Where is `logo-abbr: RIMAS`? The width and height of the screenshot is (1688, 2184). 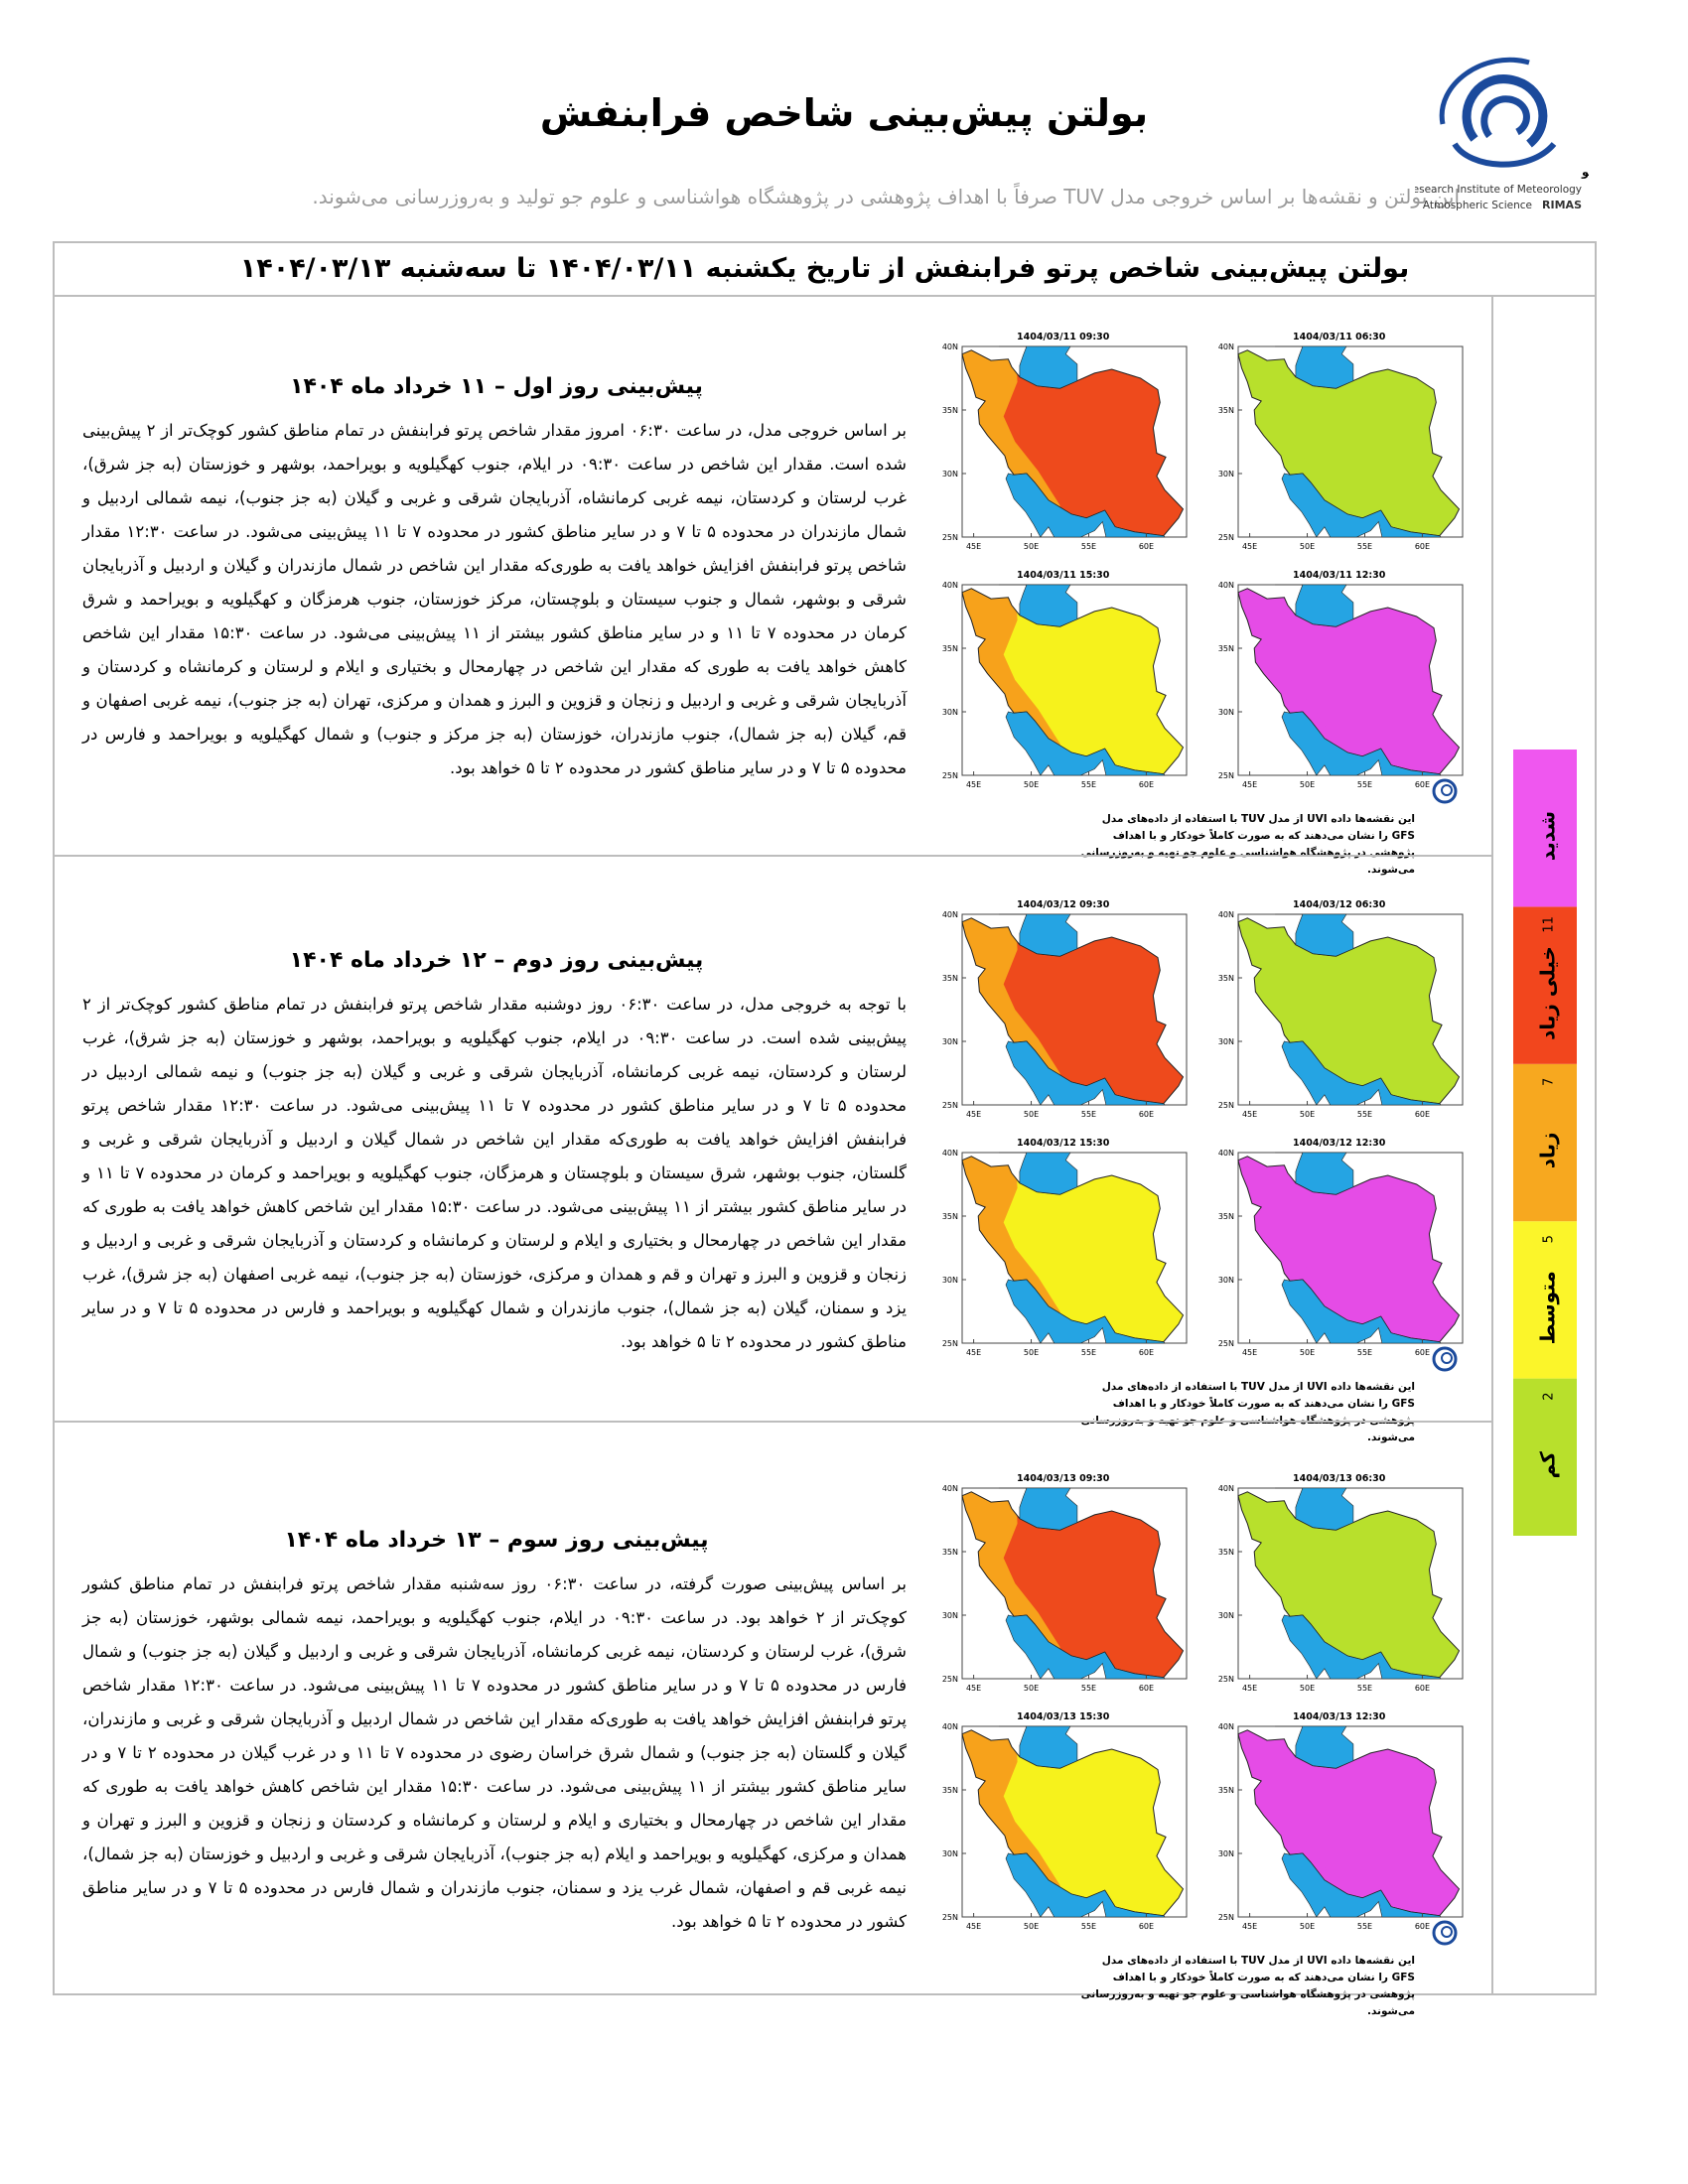 logo-abbr: RIMAS is located at coordinates (1562, 205).